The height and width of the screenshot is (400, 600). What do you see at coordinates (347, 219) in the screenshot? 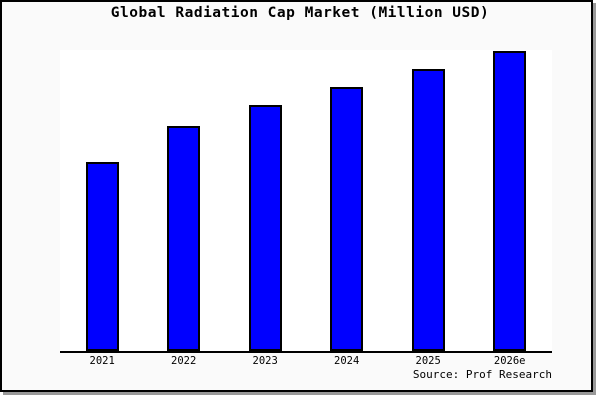
I see `bar-2024` at bounding box center [347, 219].